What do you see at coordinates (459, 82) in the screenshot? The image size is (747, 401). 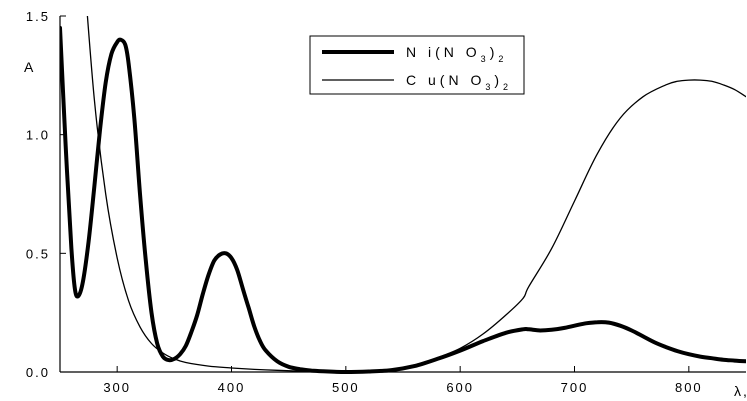 I see `legend-label-cu: C u(N O3)2` at bounding box center [459, 82].